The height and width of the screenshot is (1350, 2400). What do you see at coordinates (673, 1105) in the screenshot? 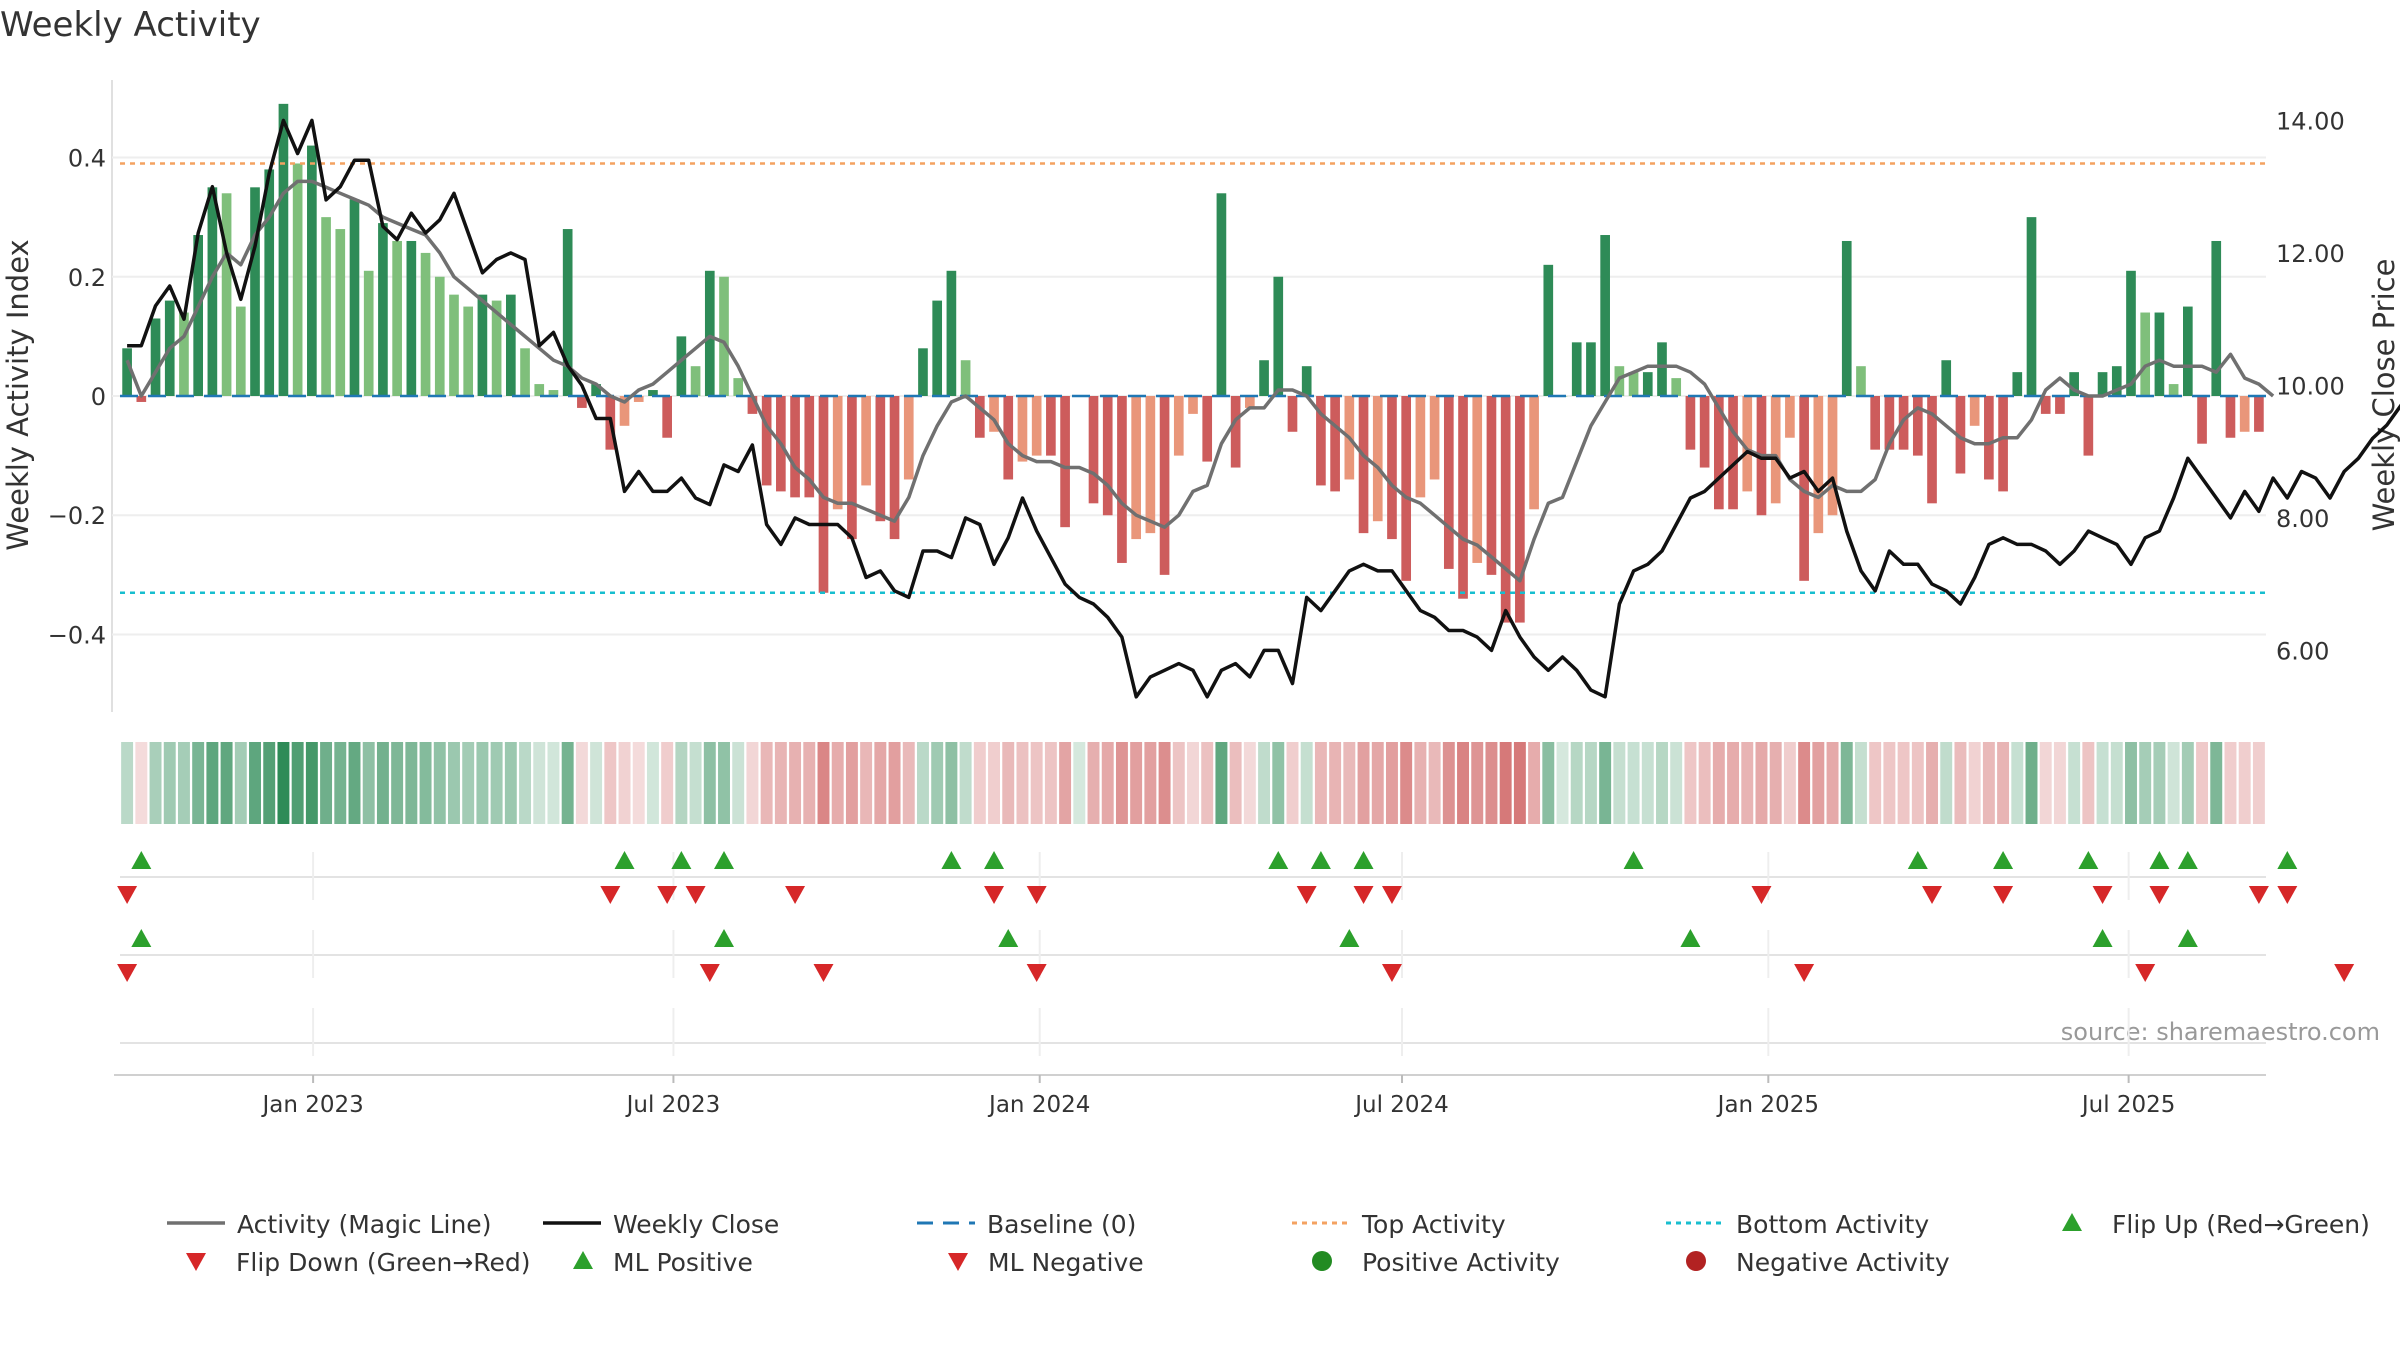
I see `x-tick-label: Jul 2023` at bounding box center [673, 1105].